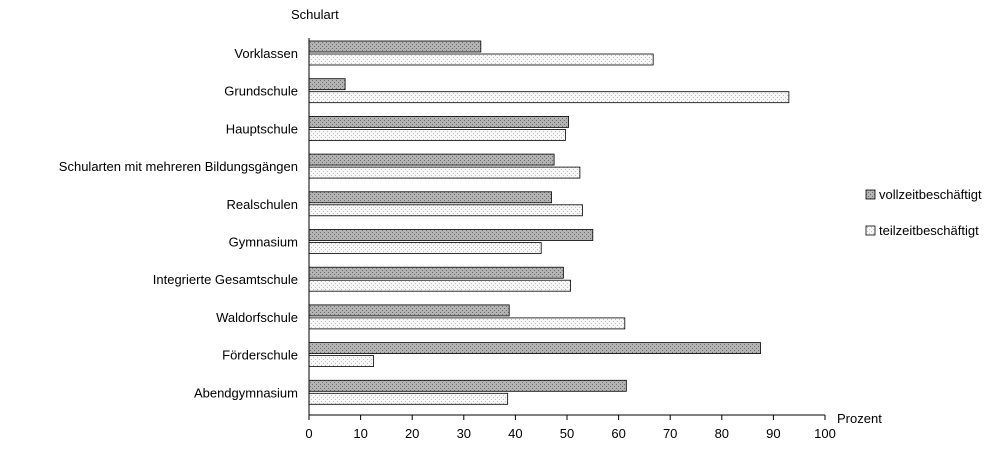 The height and width of the screenshot is (452, 1005). What do you see at coordinates (178, 166) in the screenshot?
I see `category-label-schularten-mit-mehreren-bildungsgangen: Schularten mit mehreren Bildungsgängen` at bounding box center [178, 166].